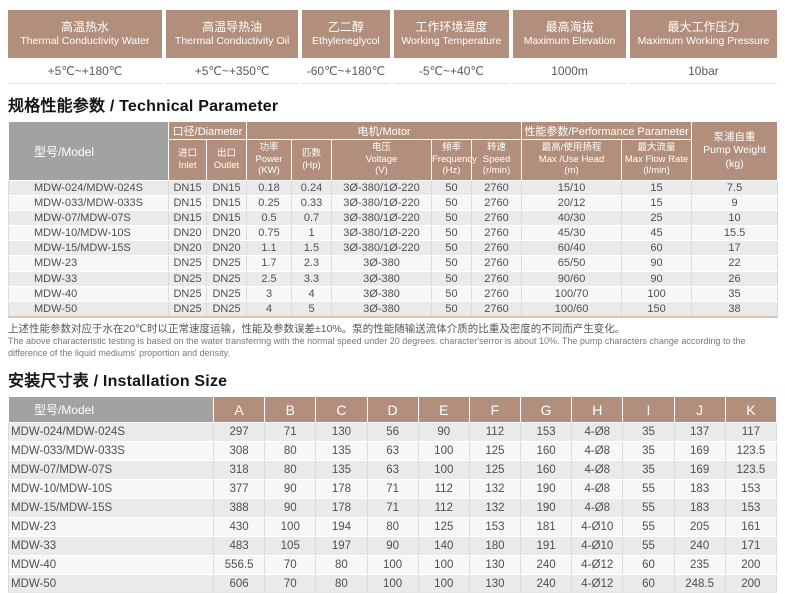  What do you see at coordinates (269, 203) in the screenshot?
I see `power-cell: 0.25` at bounding box center [269, 203].